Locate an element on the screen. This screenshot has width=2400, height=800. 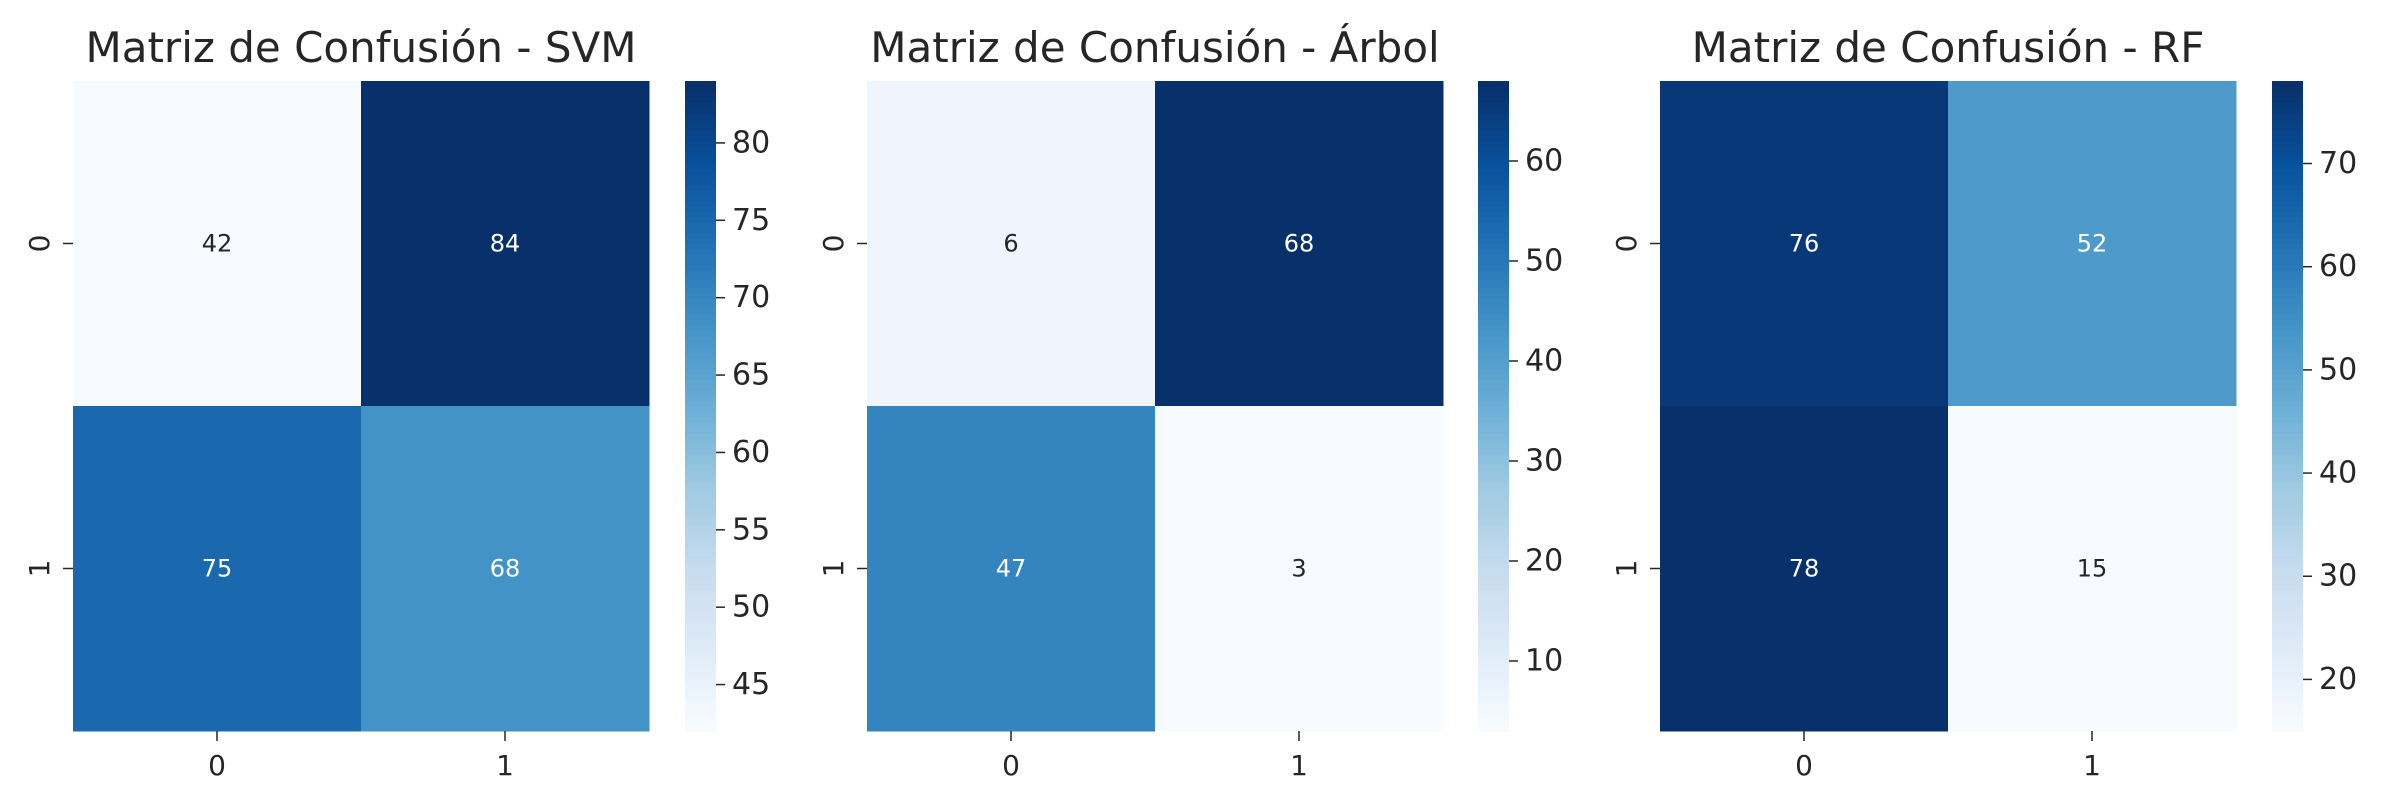
colorbar-tick-label: 75 is located at coordinates (751, 220).